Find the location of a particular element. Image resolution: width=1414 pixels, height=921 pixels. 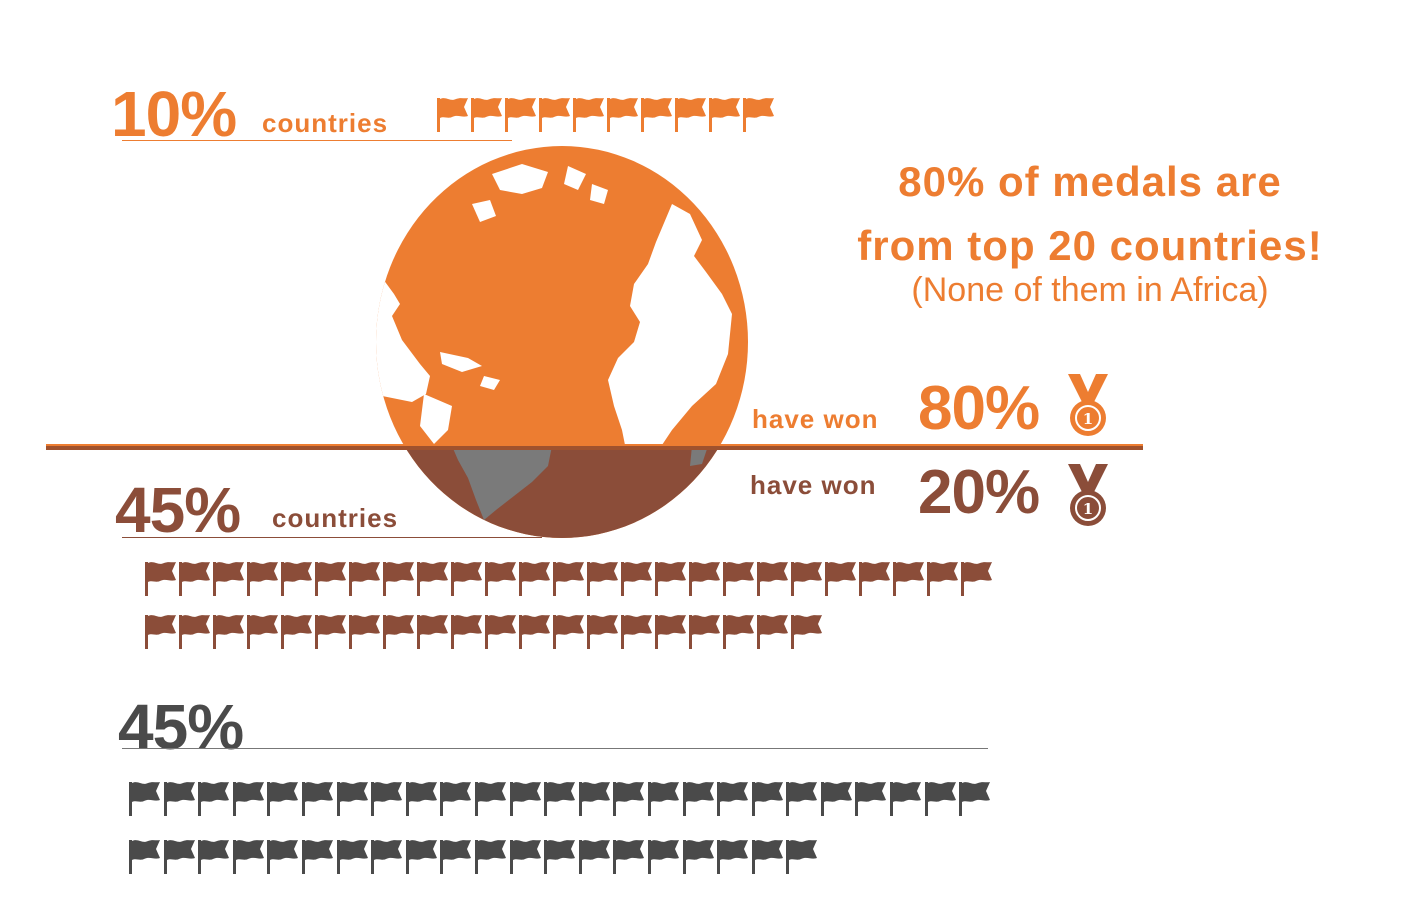

middle-group-rule is located at coordinates (332, 537).